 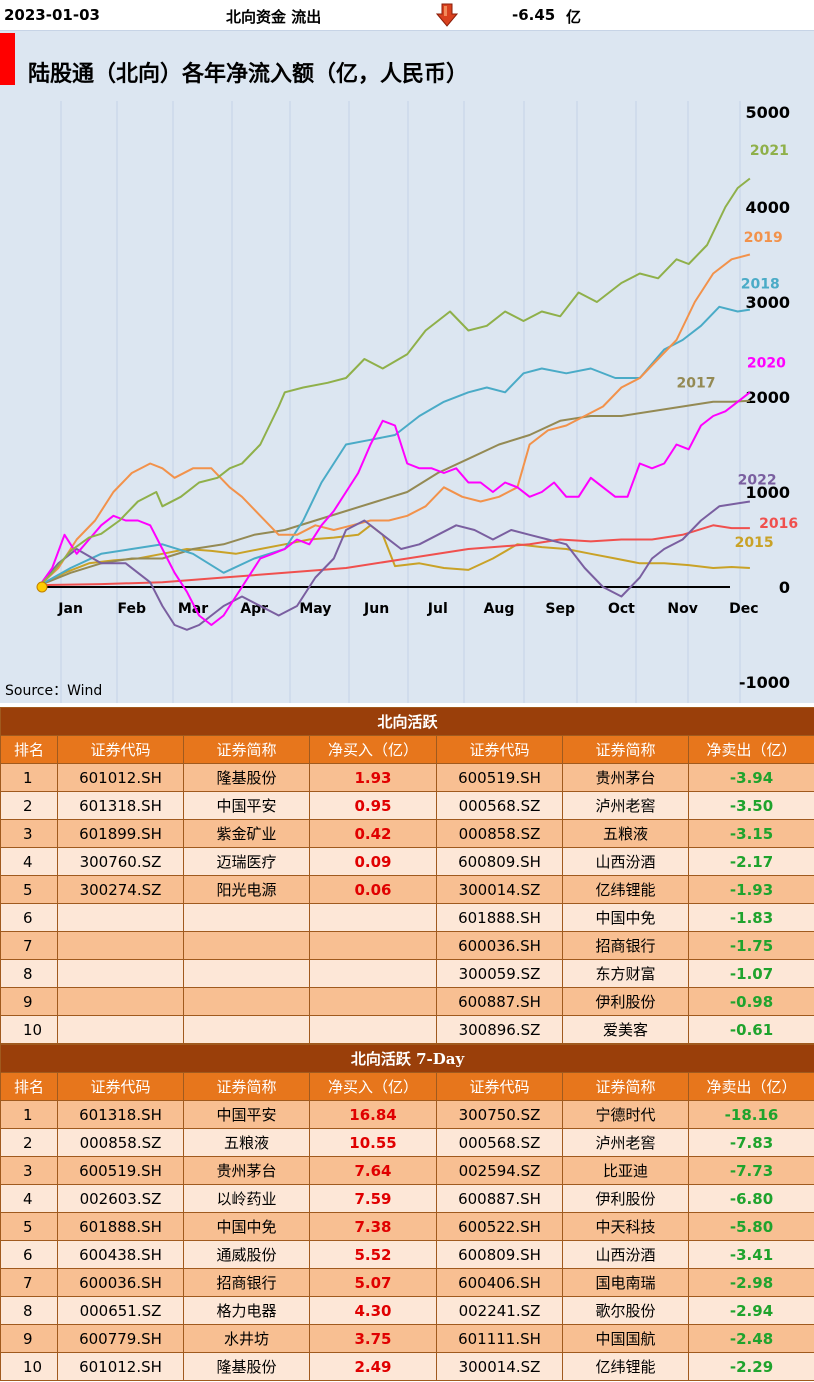 I want to click on cell-buy-code: 600779.SH, so click(x=120, y=1338).